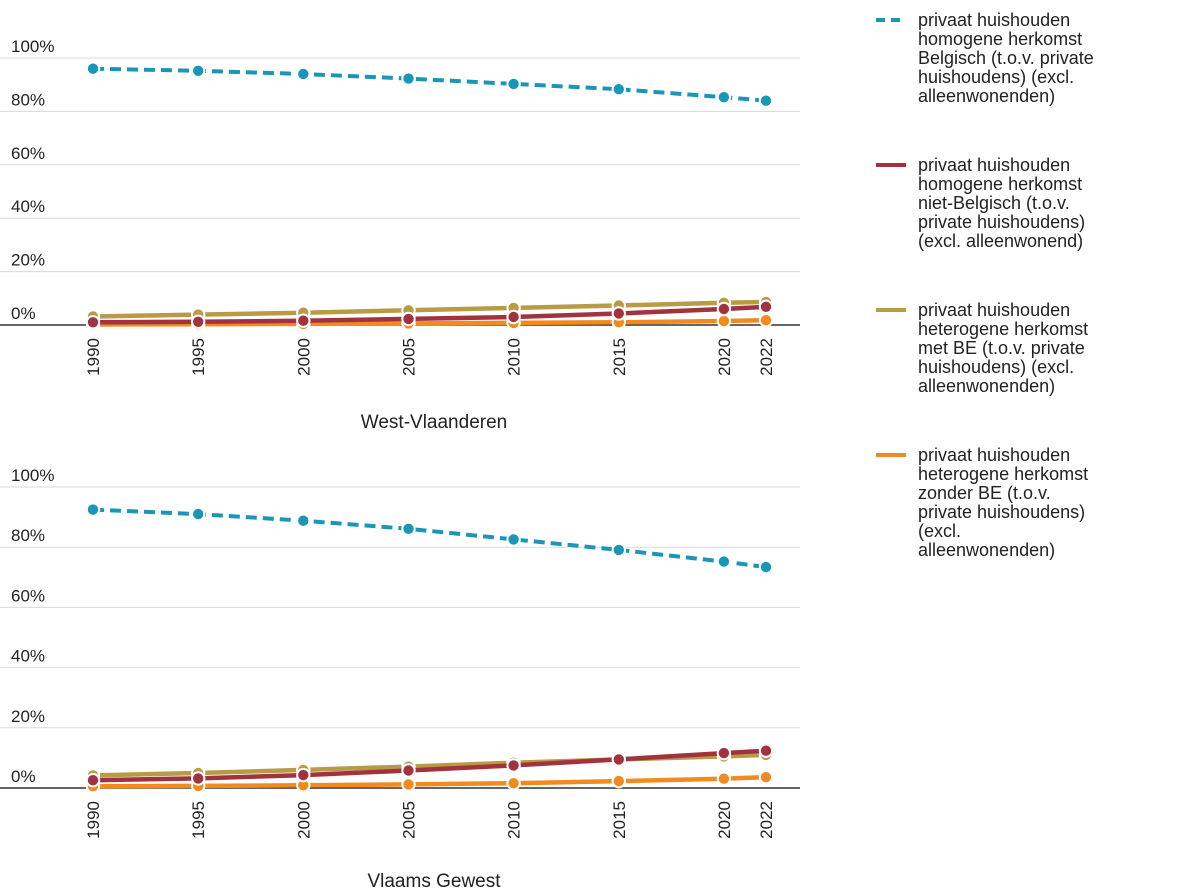 The height and width of the screenshot is (894, 1178). I want to click on legend-label-line: met BE (t.o.v. private, so click(1001, 348).